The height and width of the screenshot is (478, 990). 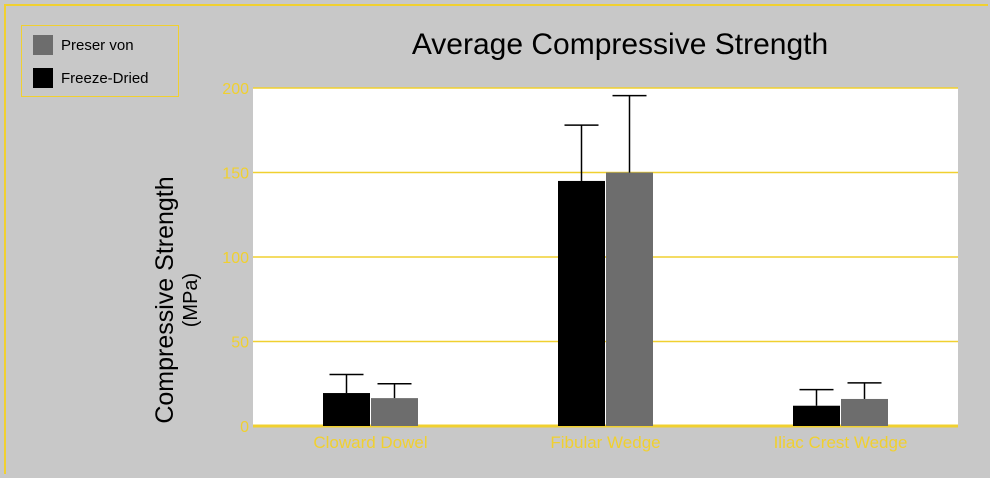 What do you see at coordinates (97, 45) in the screenshot?
I see `legend-label: Preser von` at bounding box center [97, 45].